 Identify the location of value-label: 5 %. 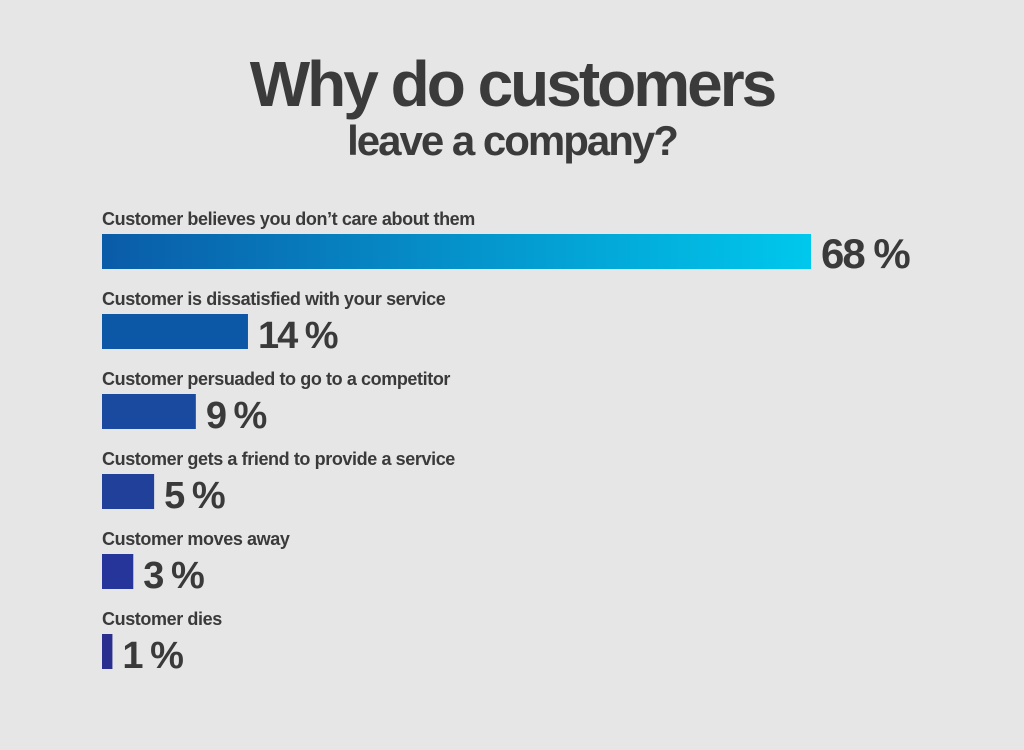
(194, 496).